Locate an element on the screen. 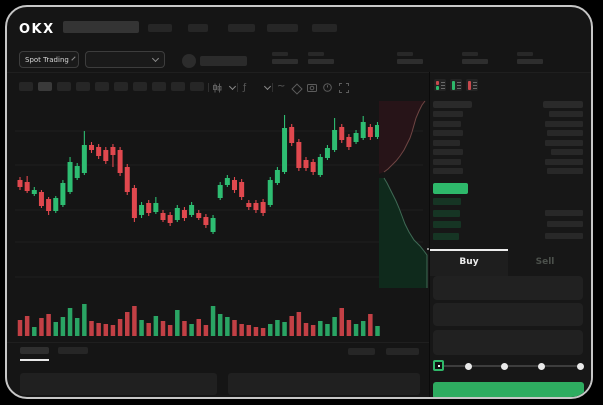  header-divider is located at coordinates (299, 72).